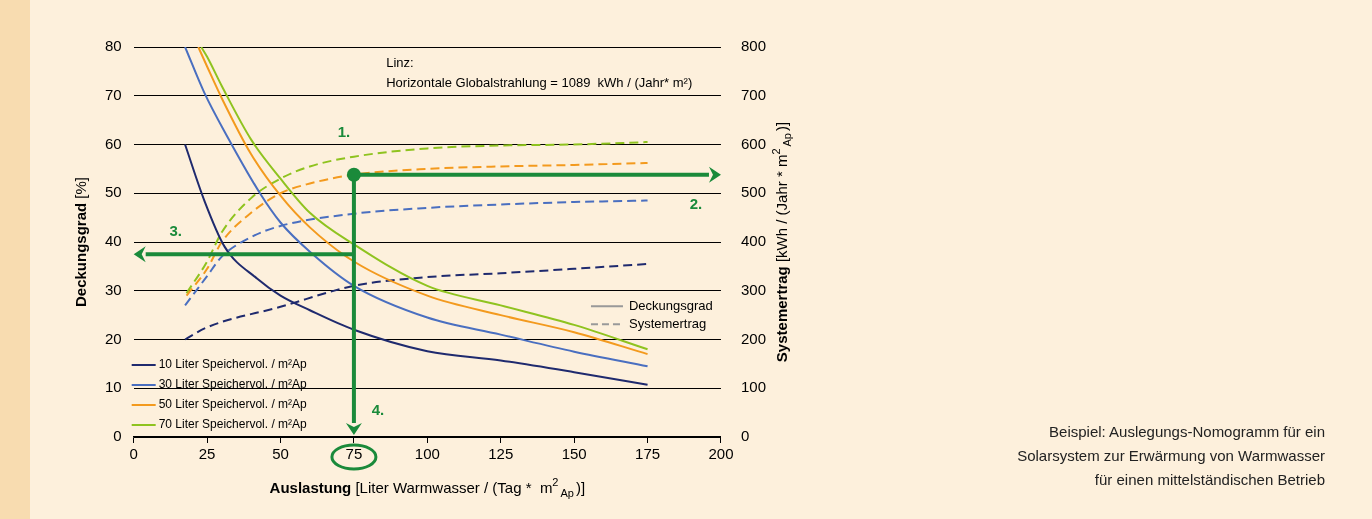 The height and width of the screenshot is (519, 1372). I want to click on legend-label: 10 Liter Speichervol. / m²Ap, so click(233, 364).